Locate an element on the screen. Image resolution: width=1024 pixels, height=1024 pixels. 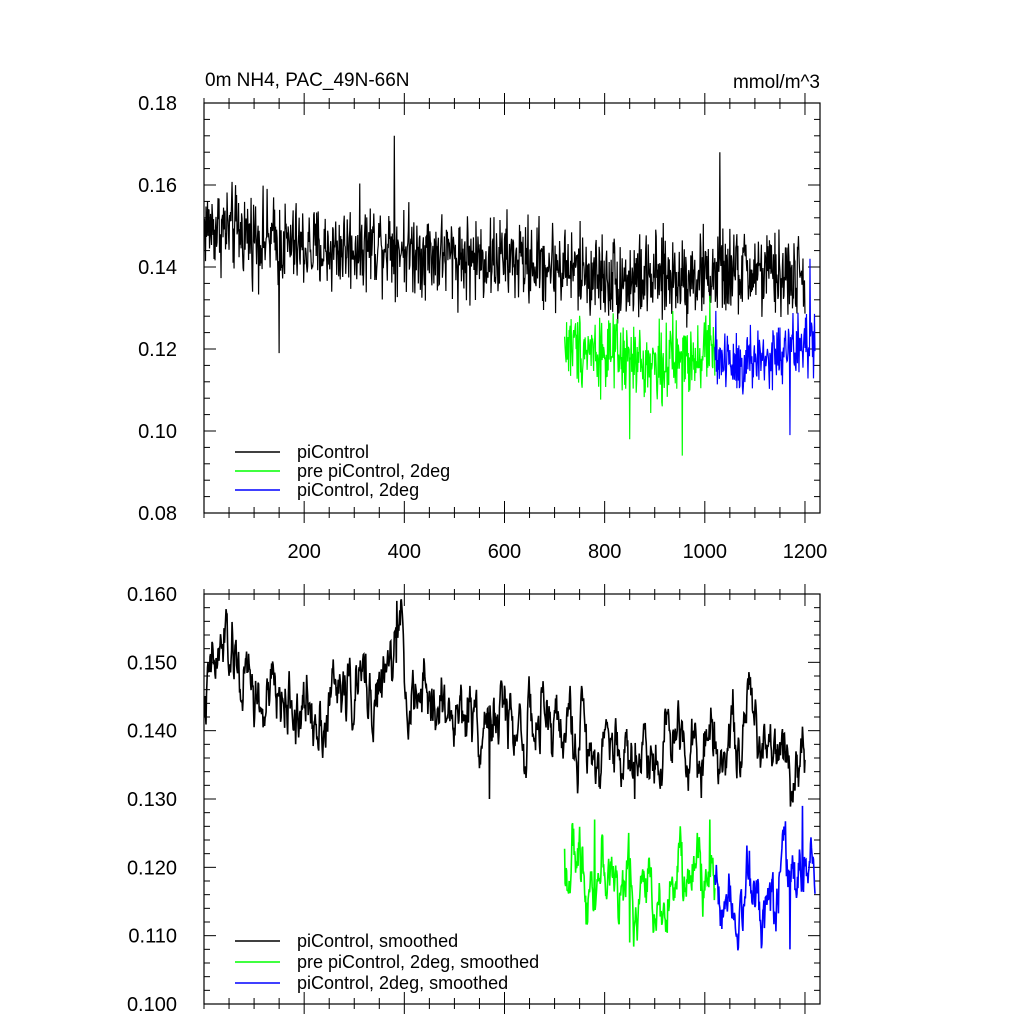
legend-label: piControl is located at coordinates (333, 452).